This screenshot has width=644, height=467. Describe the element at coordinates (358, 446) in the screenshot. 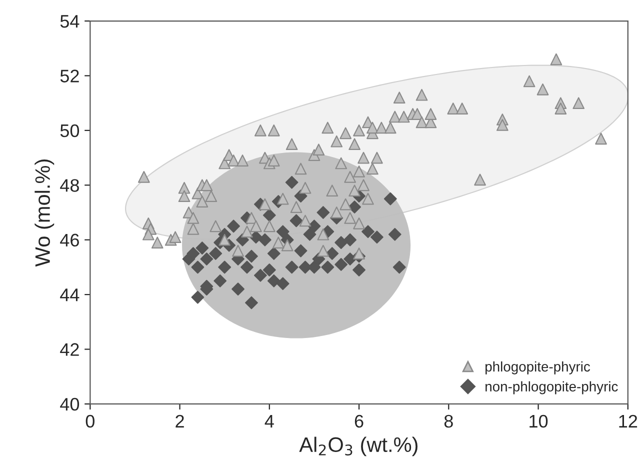

I see `x-axis-title: Al$_{2}$O$_{3}$ (wt.%)` at that location.